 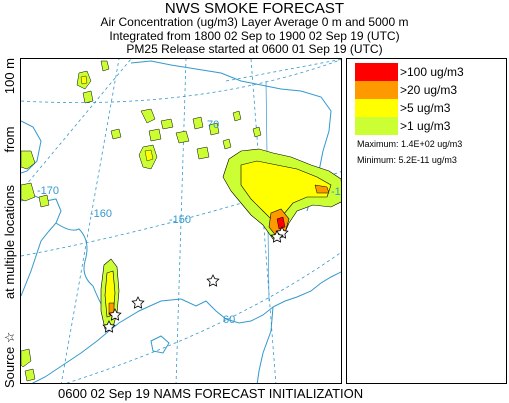 What do you see at coordinates (336, 192) in the screenshot?
I see `longitude-label-140: -140` at bounding box center [336, 192].